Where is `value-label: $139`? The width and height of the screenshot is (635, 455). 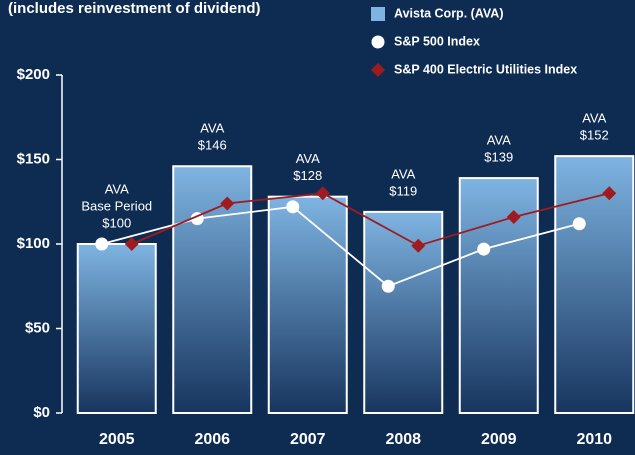 value-label: $139 is located at coordinates (498, 157).